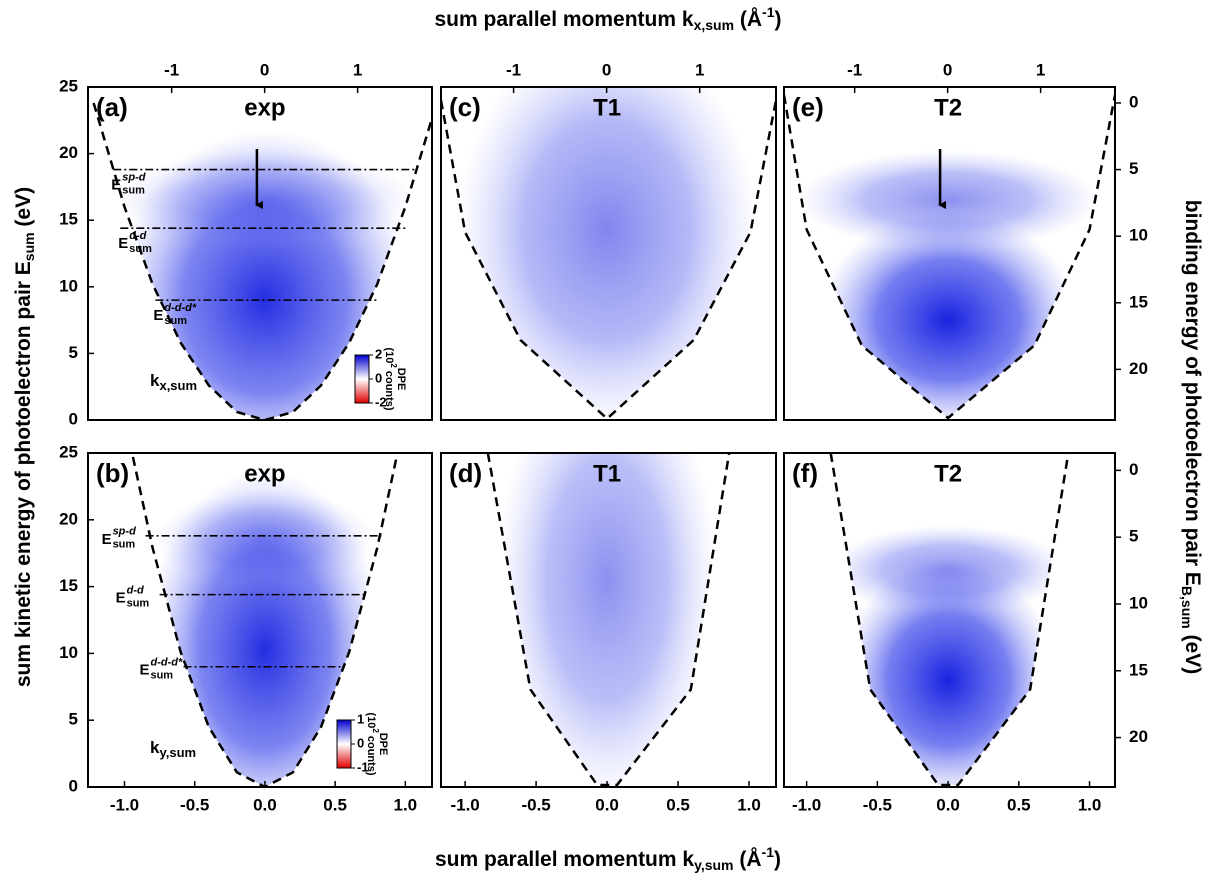  Describe the element at coordinates (68, 285) in the screenshot. I see `y-tick-label: 10` at that location.